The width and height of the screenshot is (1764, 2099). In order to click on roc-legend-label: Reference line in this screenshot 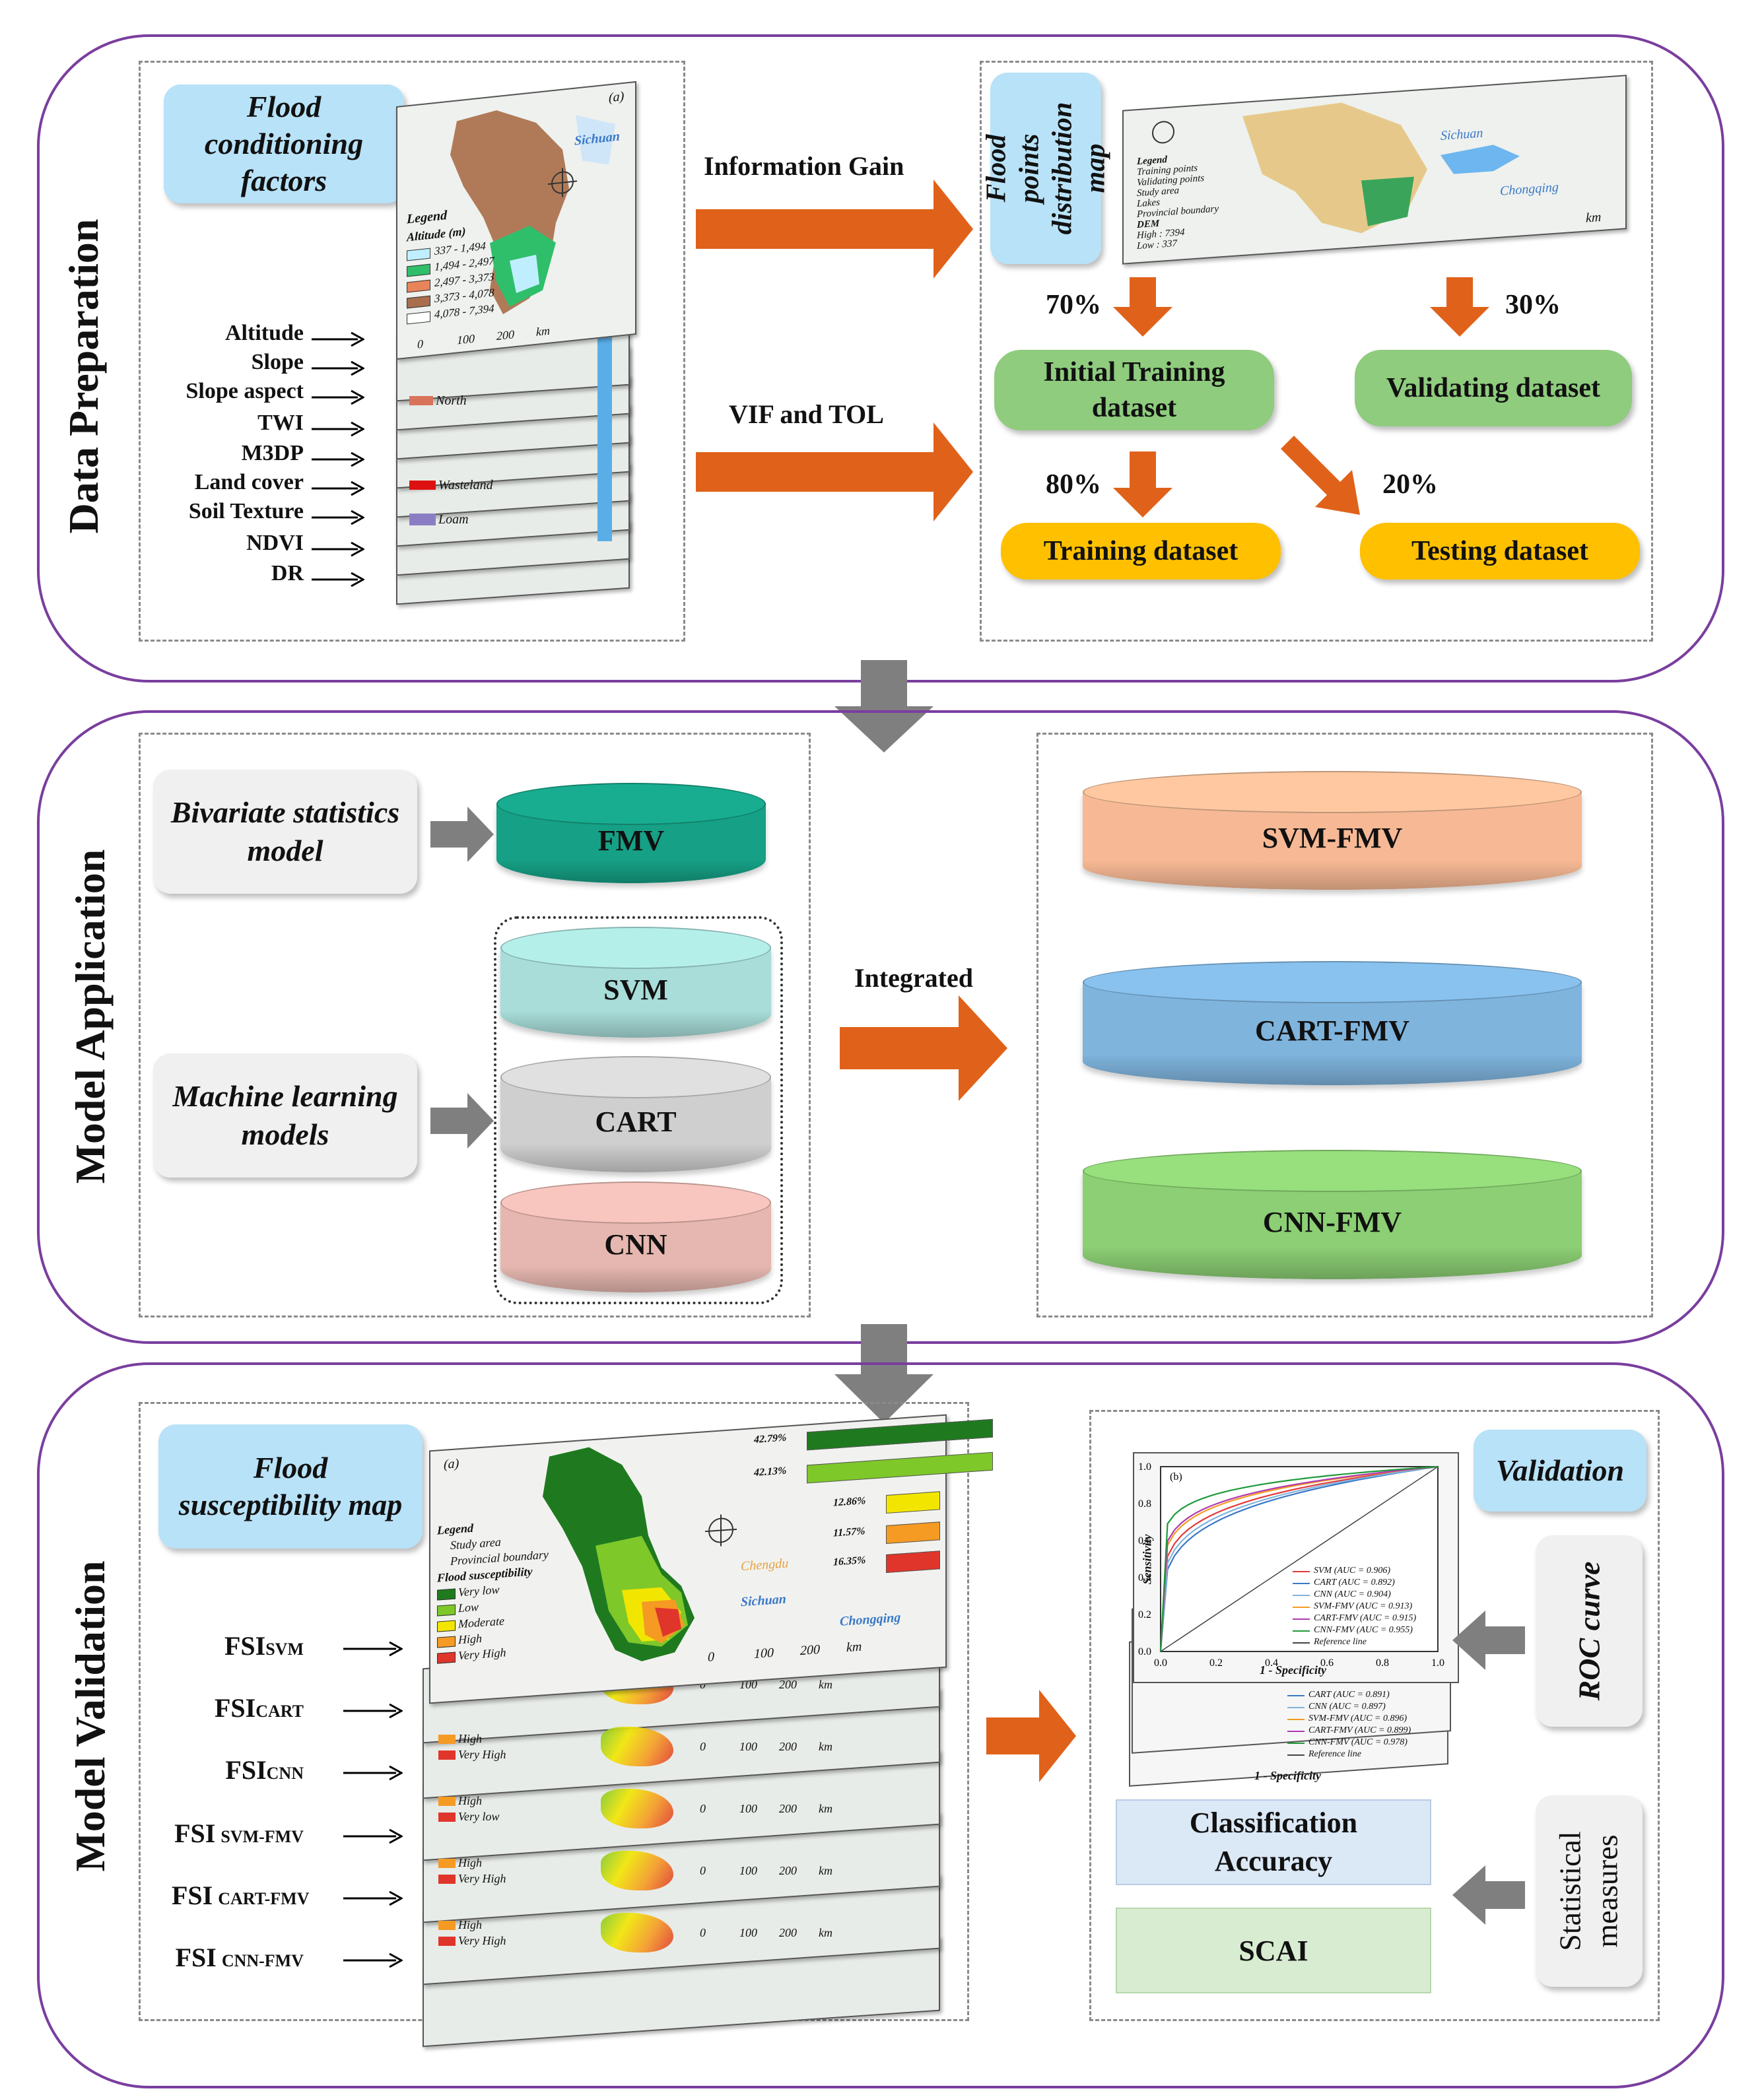, I will do `click(1340, 1642)`.